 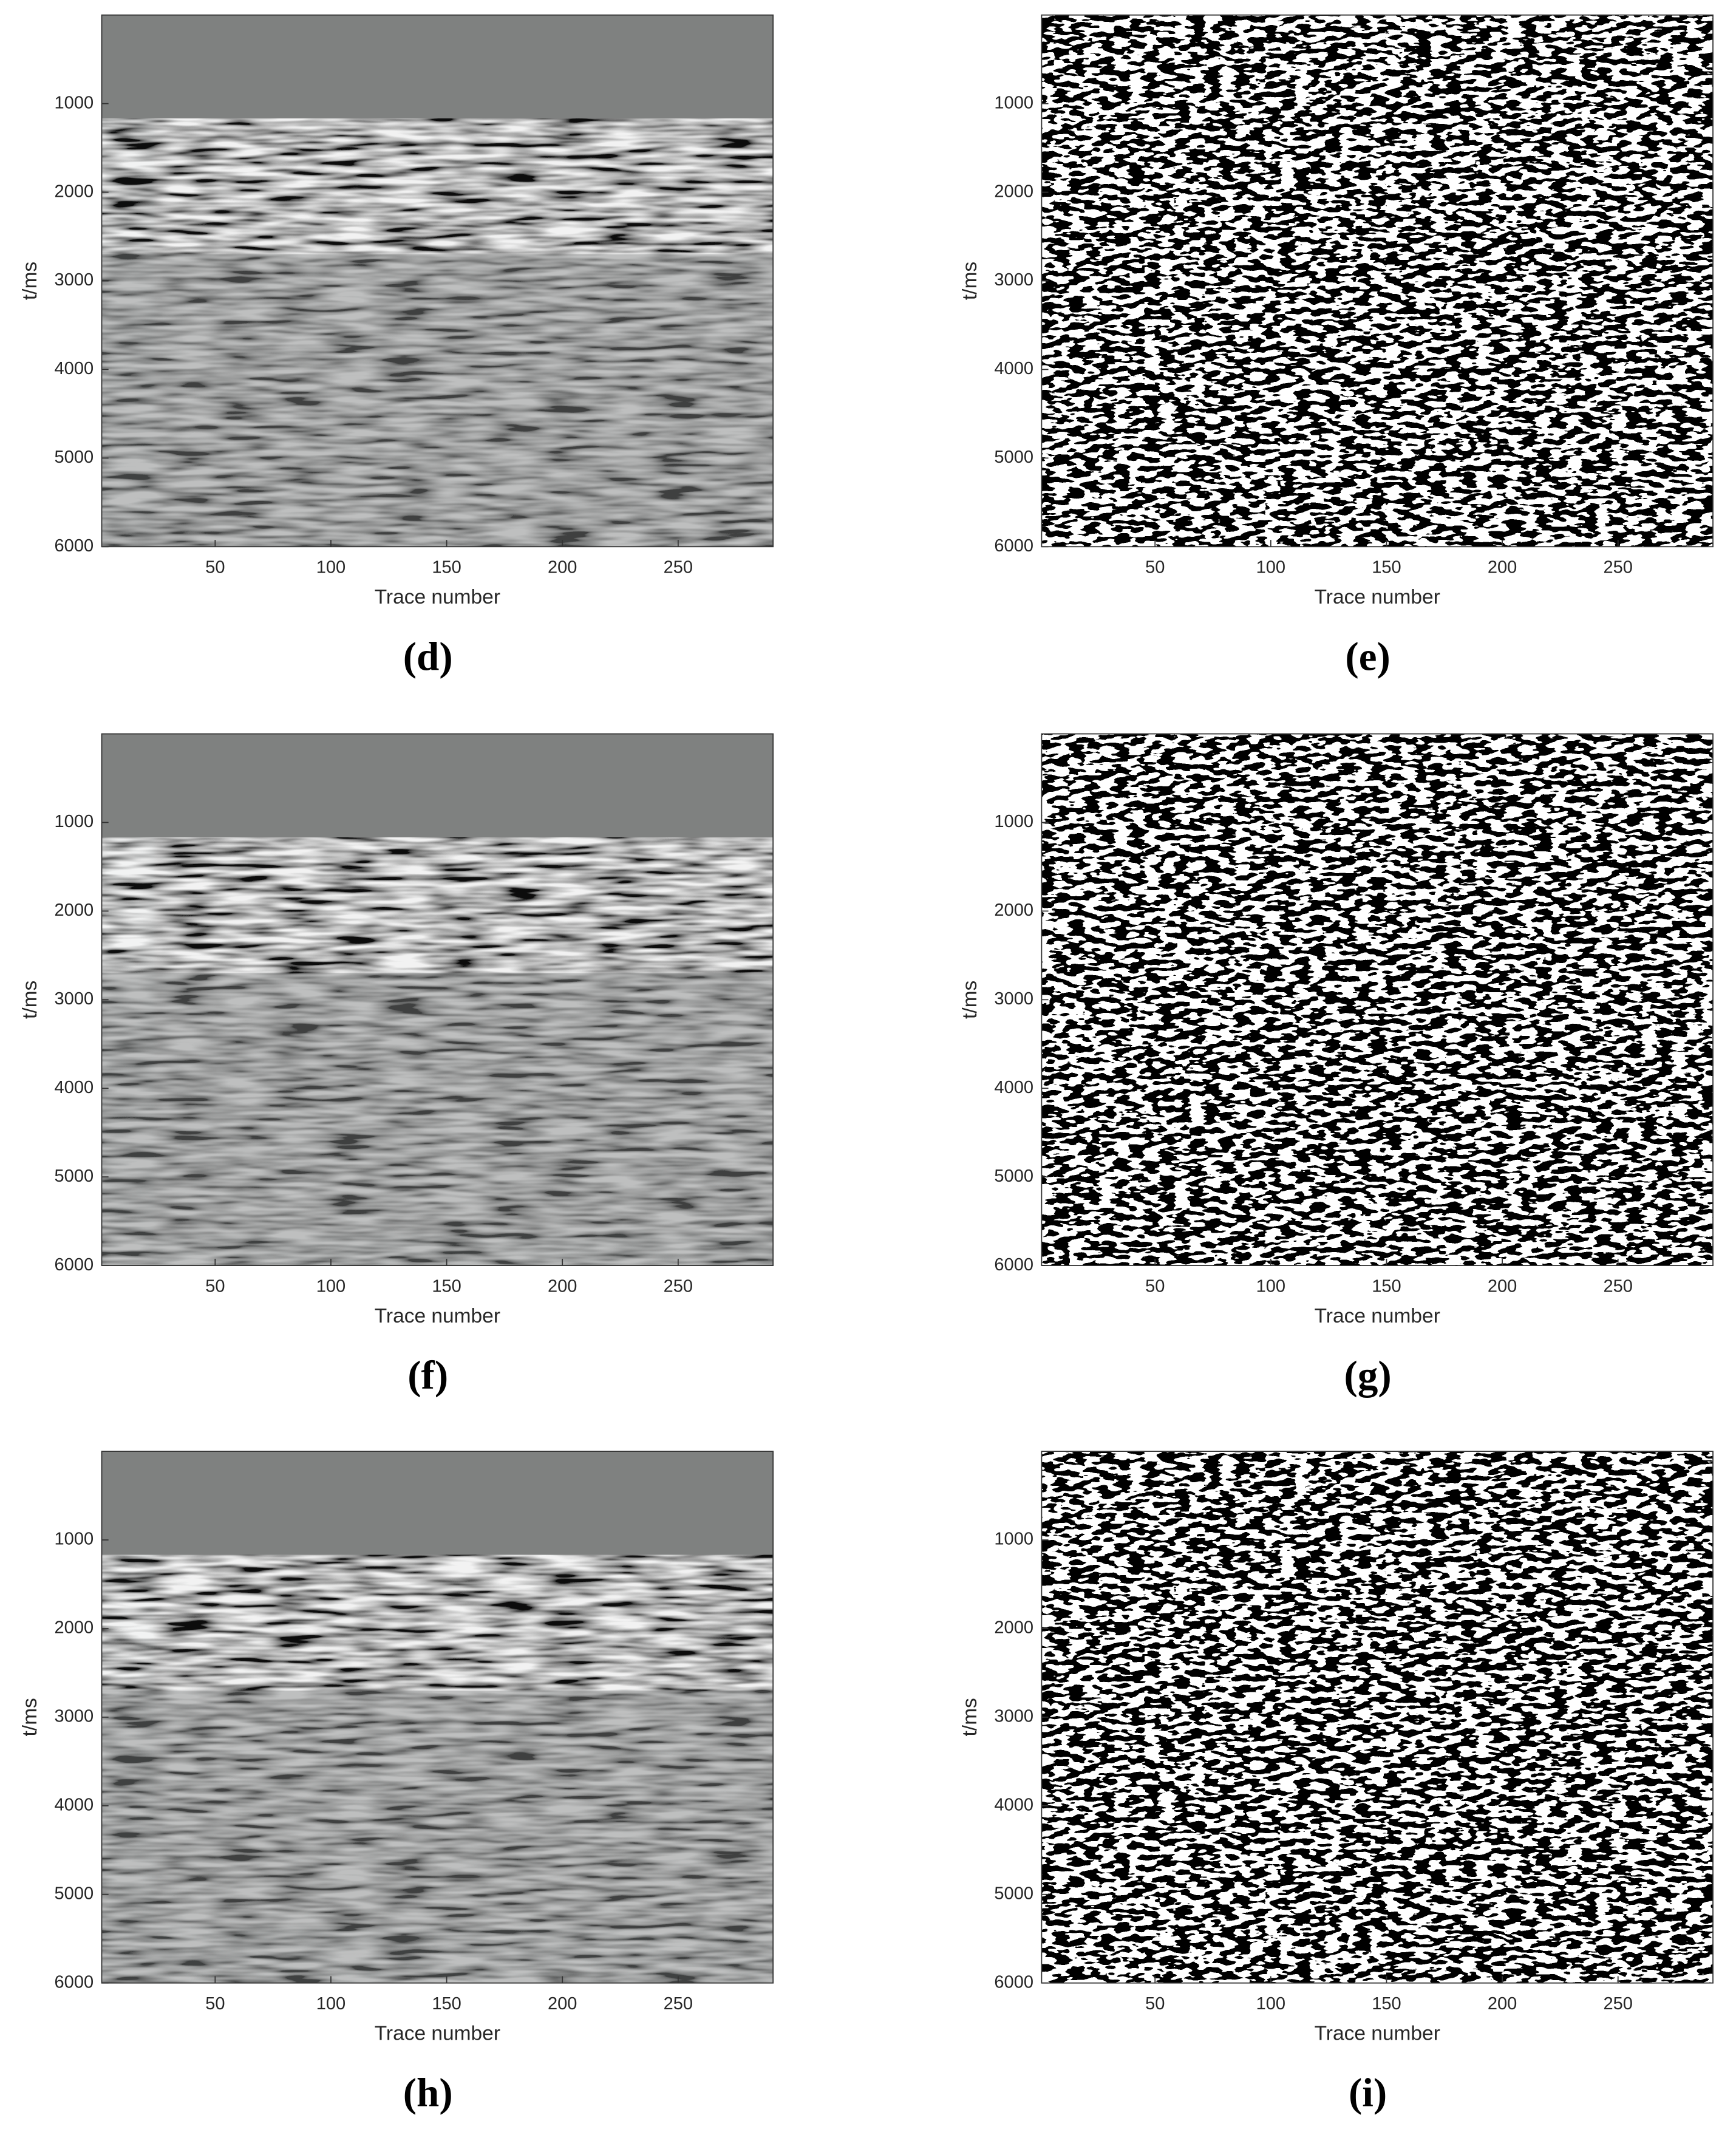 What do you see at coordinates (1368, 1375) in the screenshot?
I see `panel-label: (g)` at bounding box center [1368, 1375].